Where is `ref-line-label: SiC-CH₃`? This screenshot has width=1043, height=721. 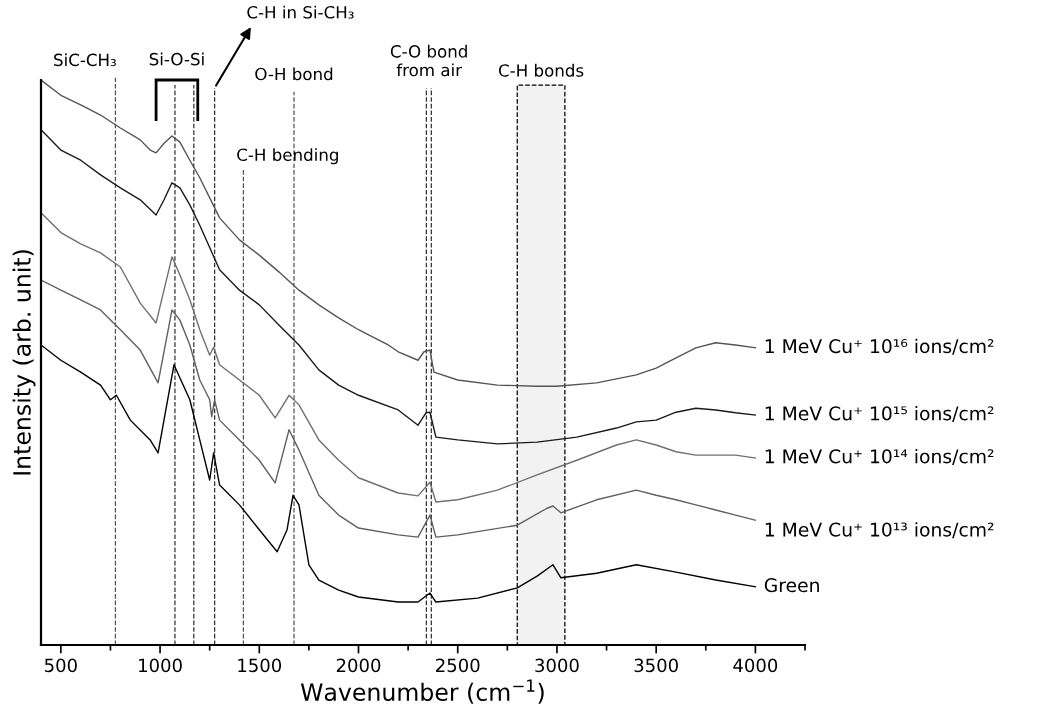
ref-line-label: SiC-CH₃ is located at coordinates (85, 60).